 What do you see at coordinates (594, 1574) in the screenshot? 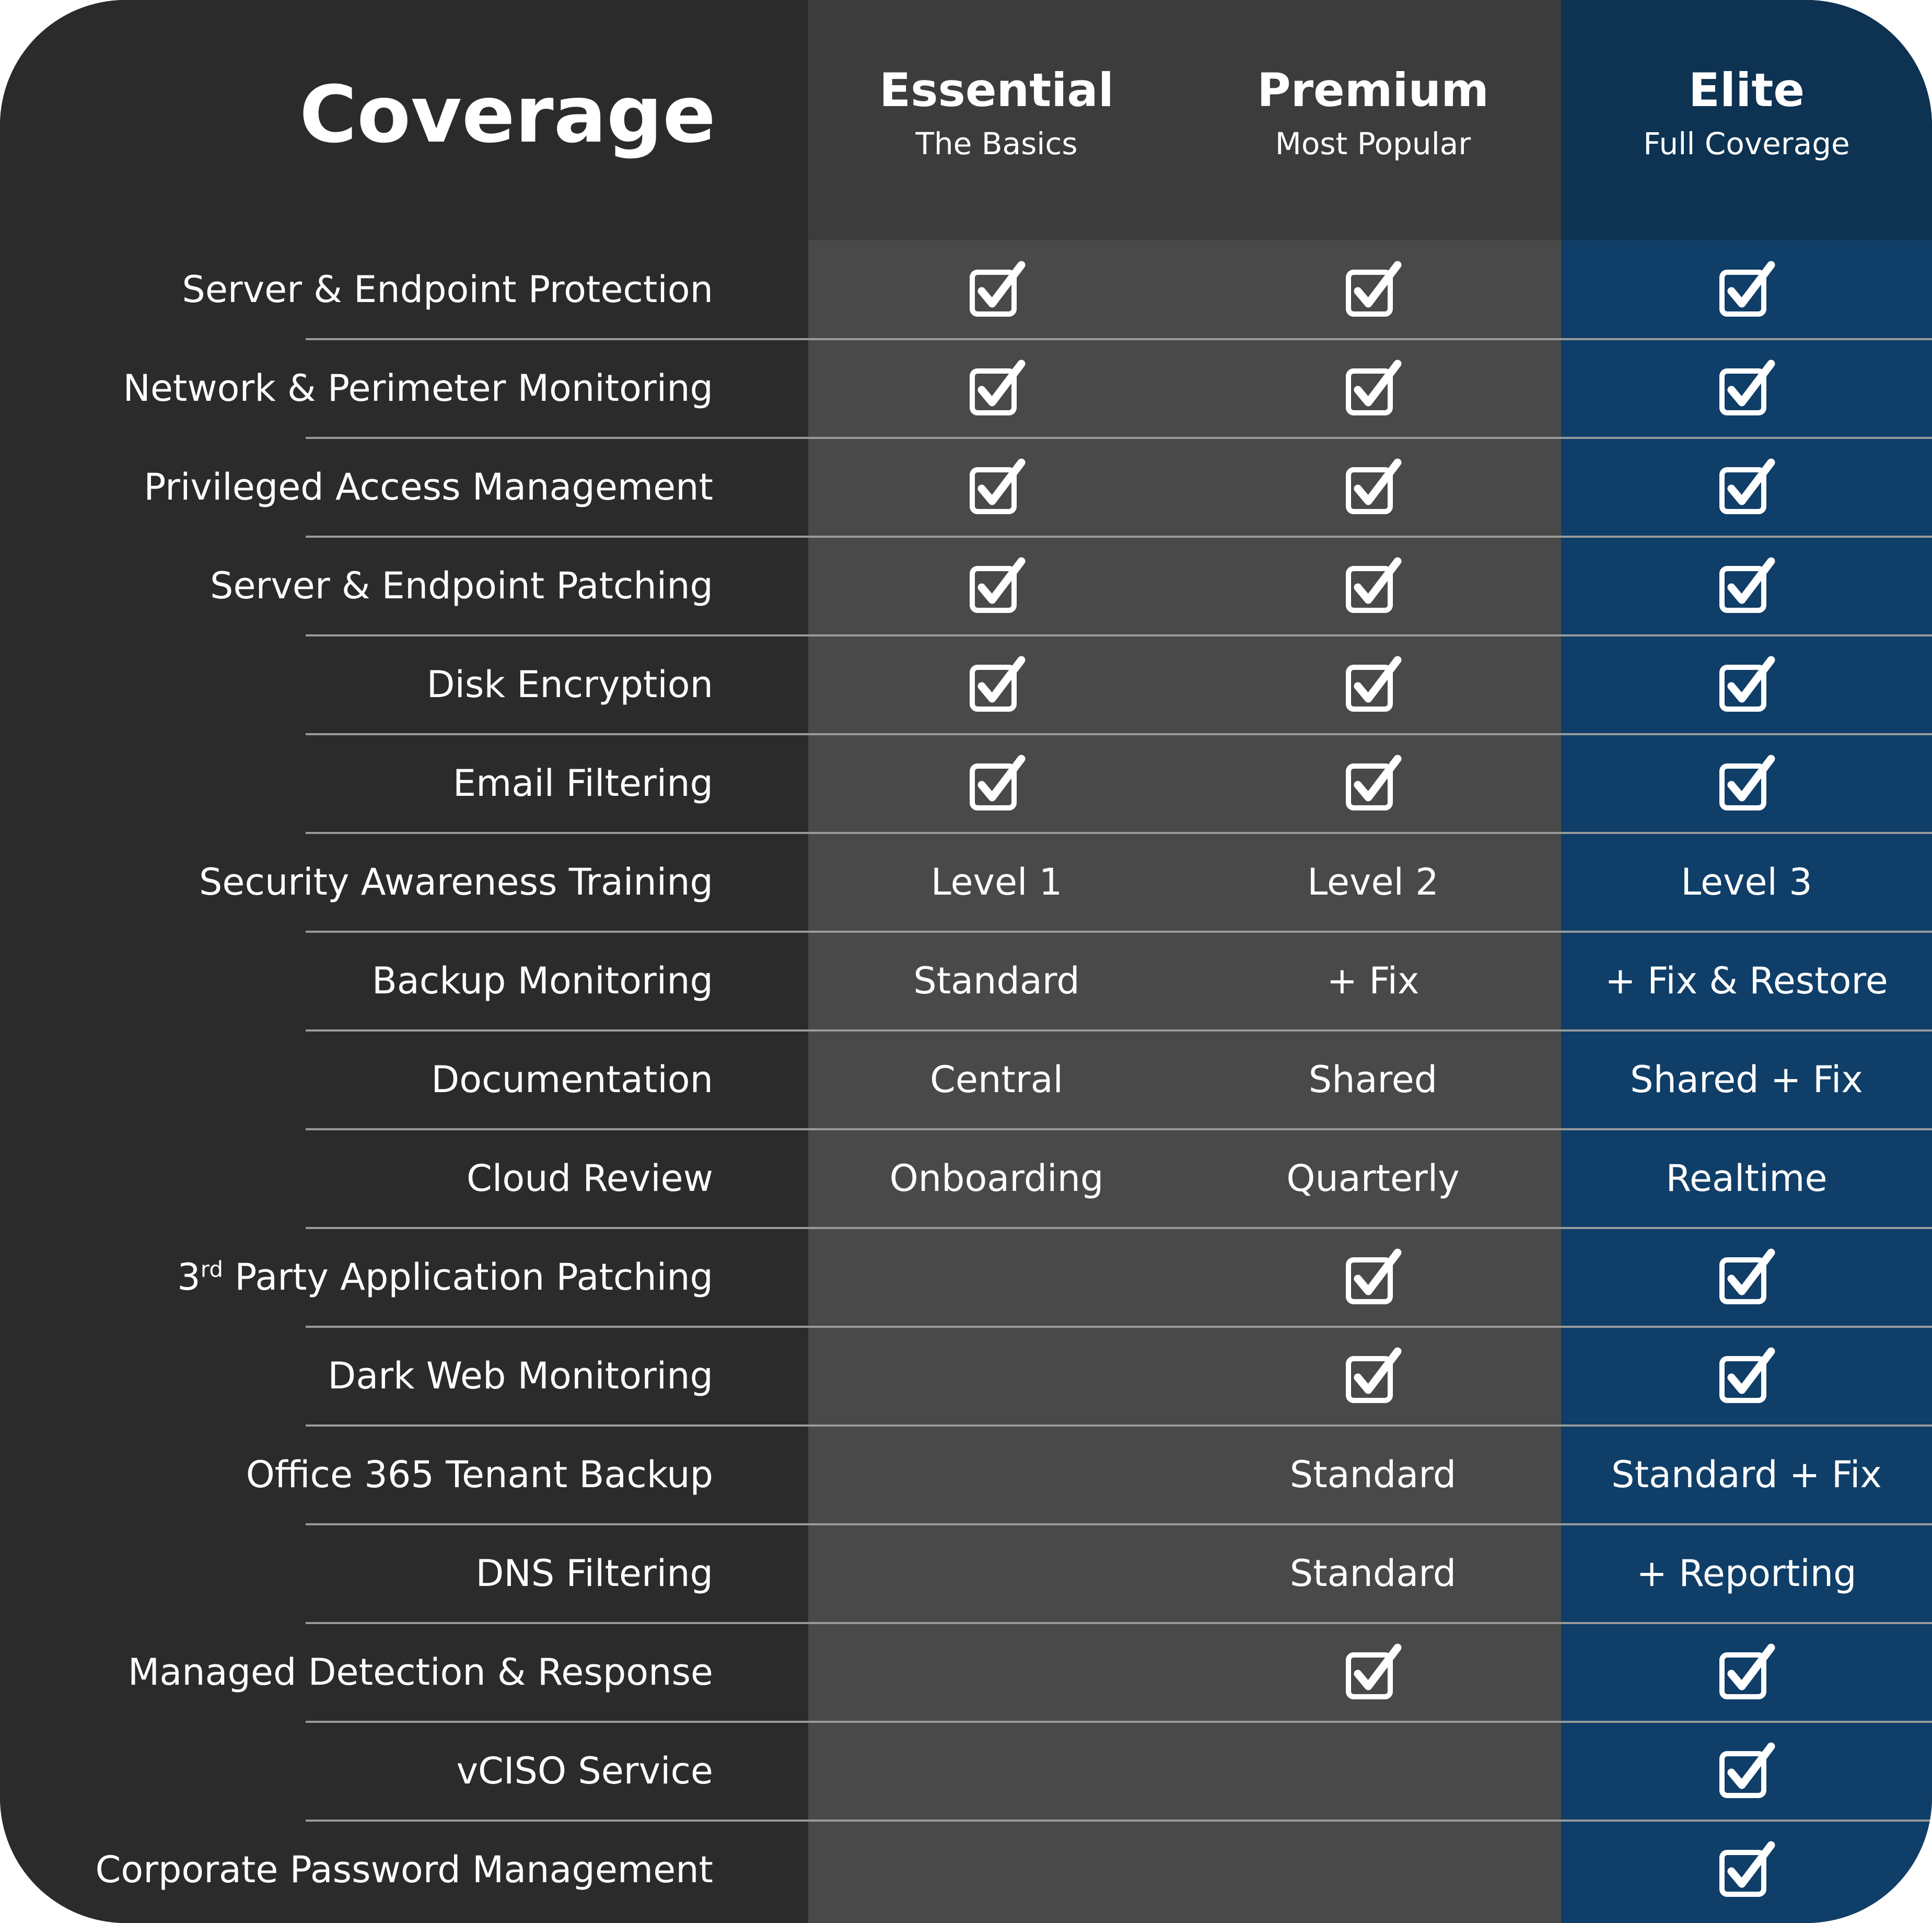
I see `feature-label-text: DNS Filtering` at bounding box center [594, 1574].